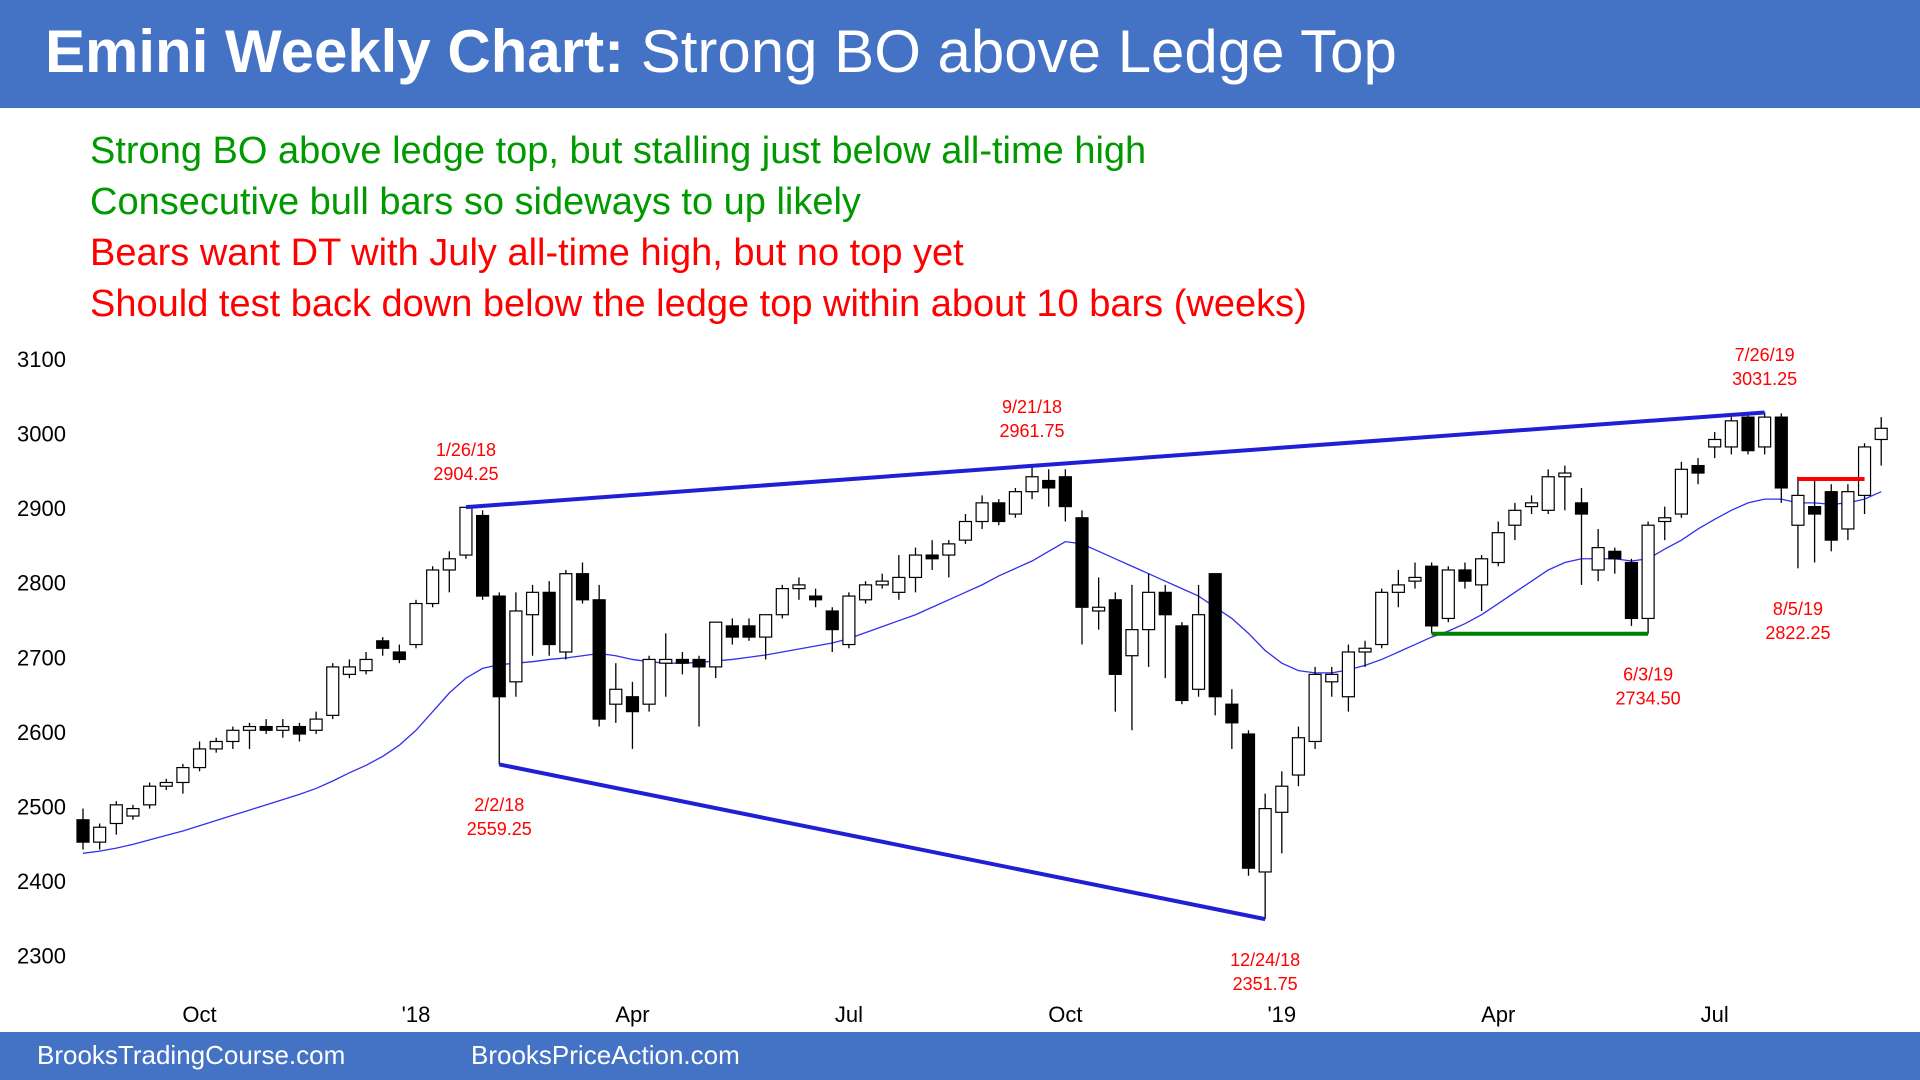  What do you see at coordinates (1265, 960) in the screenshot?
I see `annotation-date: 12/24/18` at bounding box center [1265, 960].